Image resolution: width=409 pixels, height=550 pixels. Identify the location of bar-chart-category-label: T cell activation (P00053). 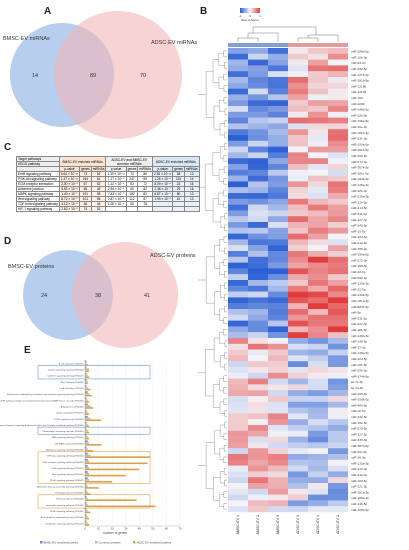
(71, 388).